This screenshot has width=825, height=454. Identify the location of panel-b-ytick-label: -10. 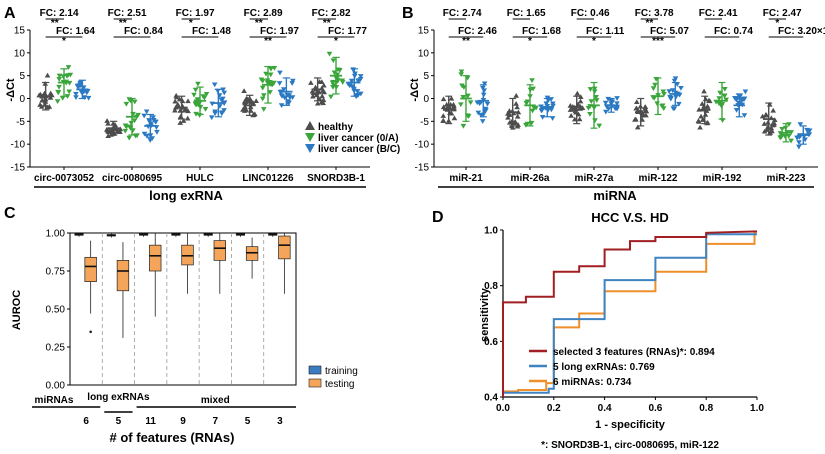
(422, 145).